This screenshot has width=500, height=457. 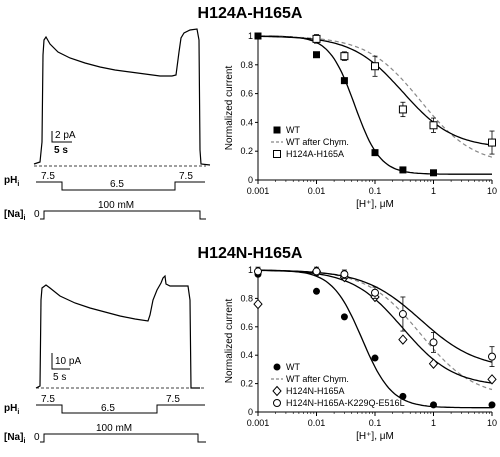 I want to click on scale-bar-bottom, so click(x=60, y=361).